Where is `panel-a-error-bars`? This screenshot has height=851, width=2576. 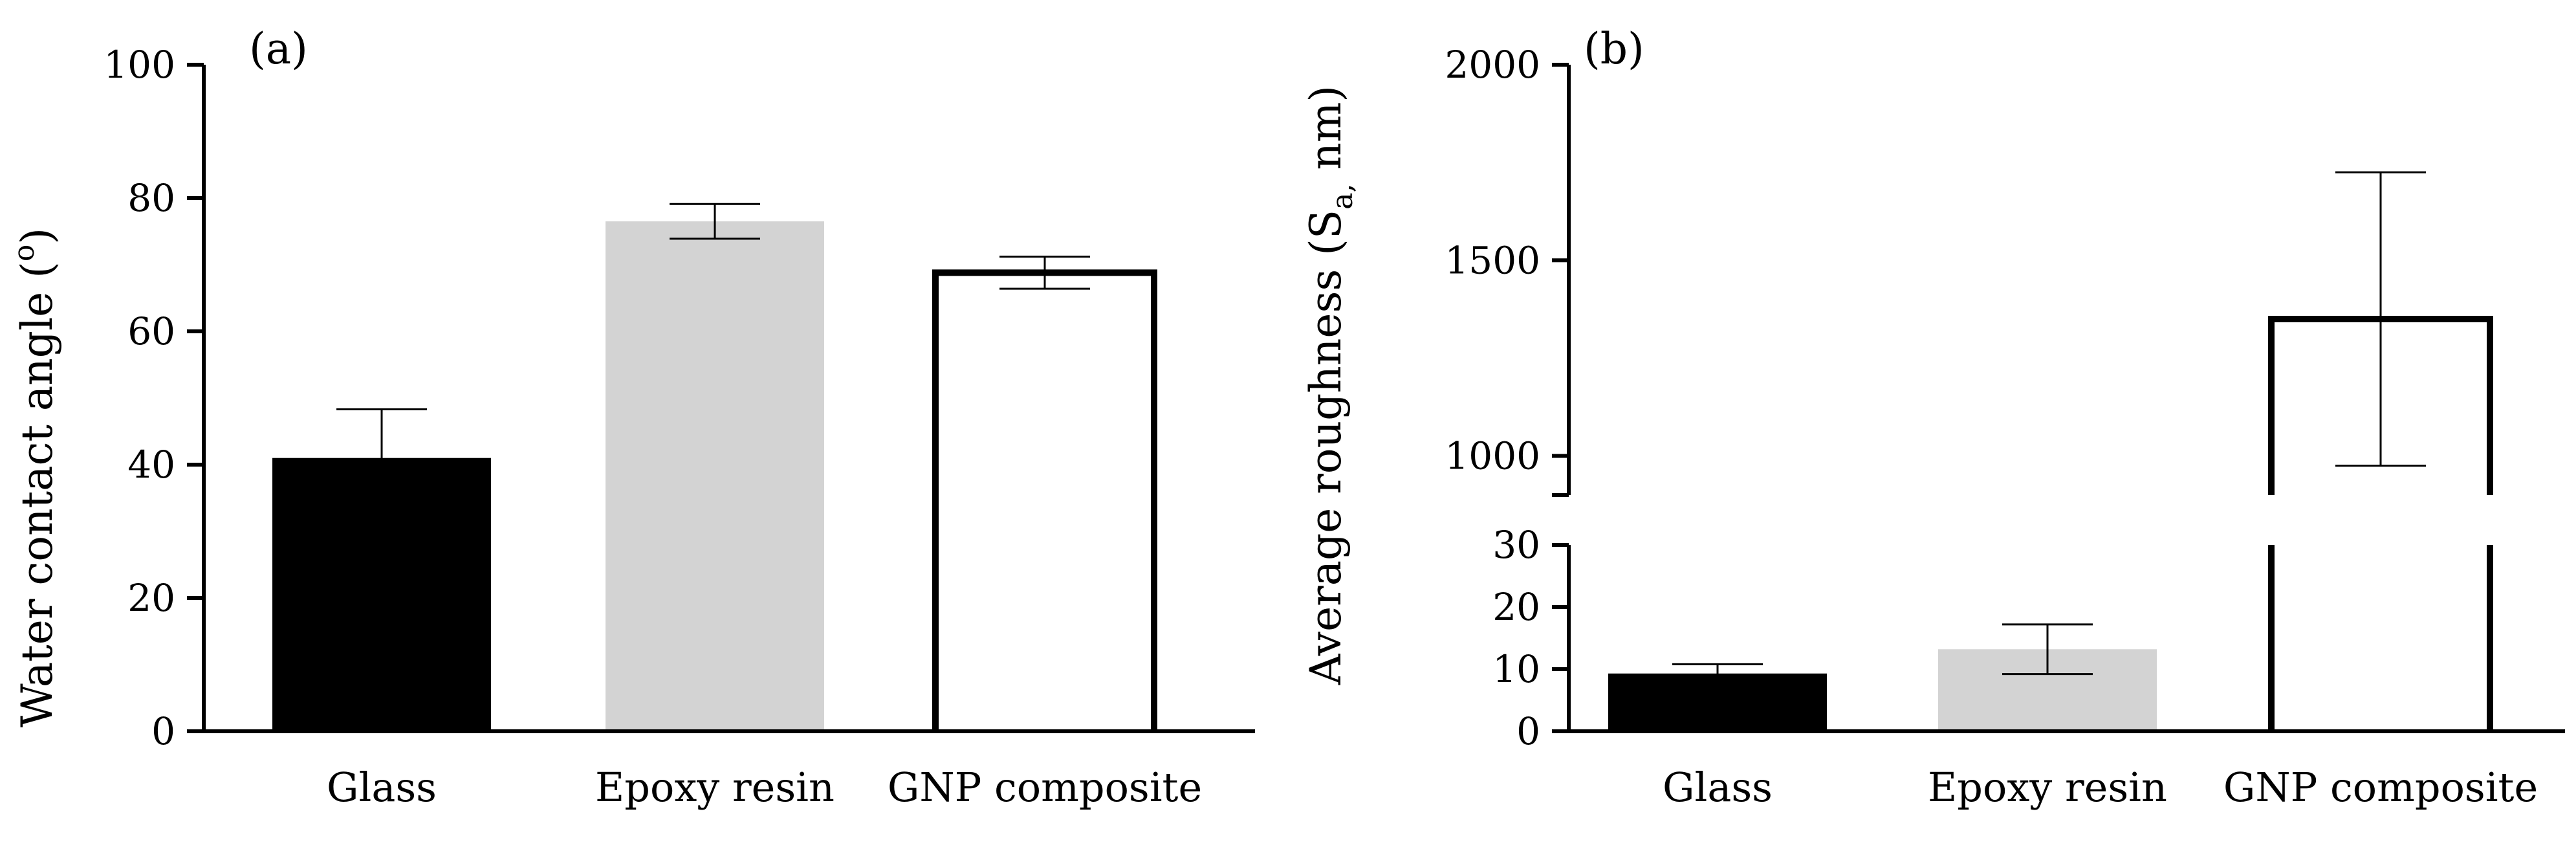 panel-a-error-bars is located at coordinates (713, 356).